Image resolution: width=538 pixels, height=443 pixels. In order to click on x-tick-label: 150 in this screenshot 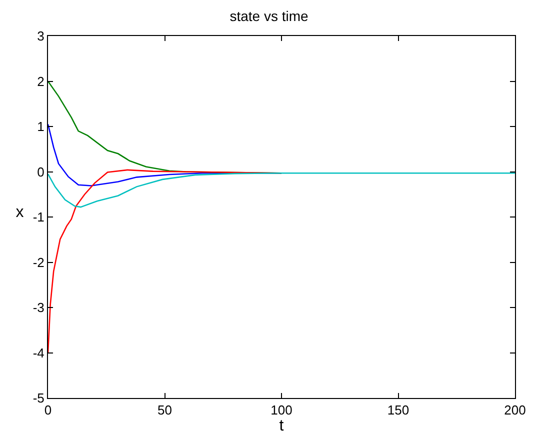, I will do `click(398, 410)`.